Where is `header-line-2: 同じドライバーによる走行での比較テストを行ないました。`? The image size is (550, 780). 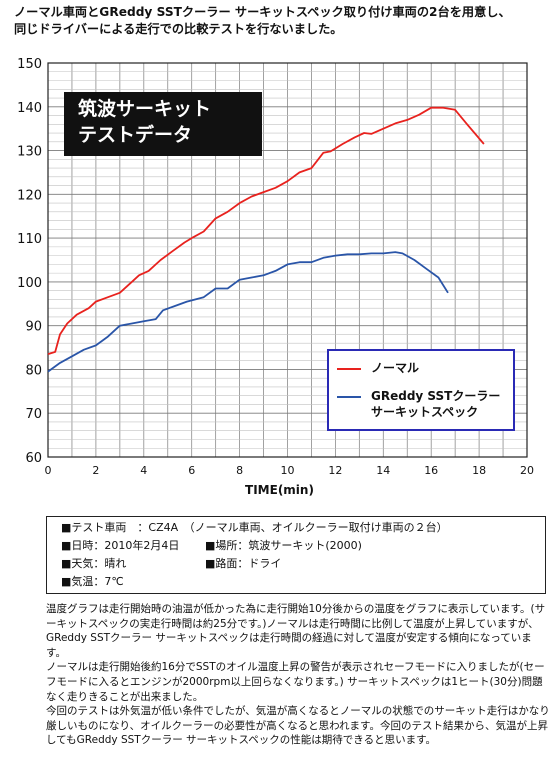
header-line-2: 同じドライバーによる走行での比較テストを行ないました。 is located at coordinates (178, 29).